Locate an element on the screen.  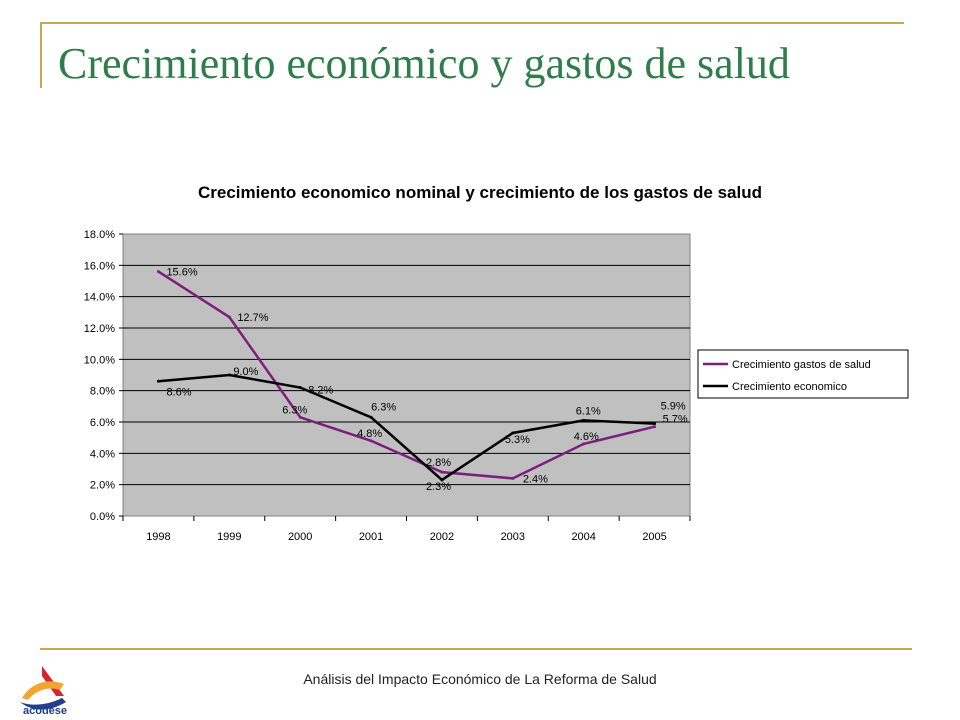
data-label: 8.6% is located at coordinates (178, 392).